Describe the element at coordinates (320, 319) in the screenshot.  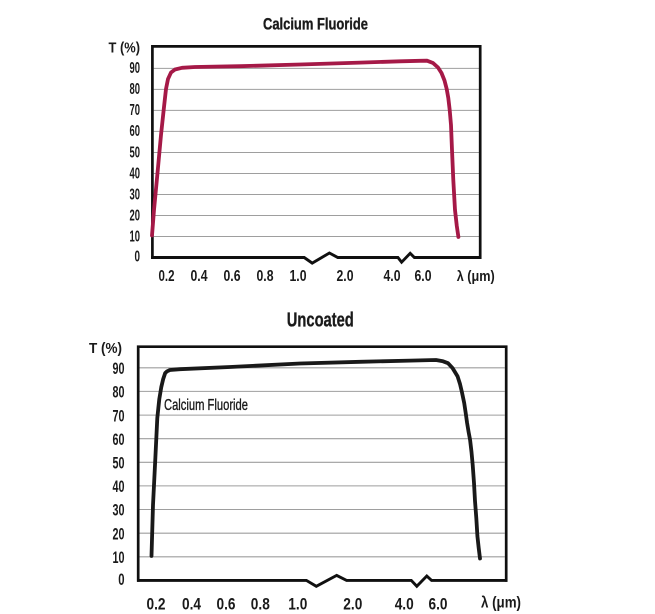
I see `svg-text: Uncoated` at that location.